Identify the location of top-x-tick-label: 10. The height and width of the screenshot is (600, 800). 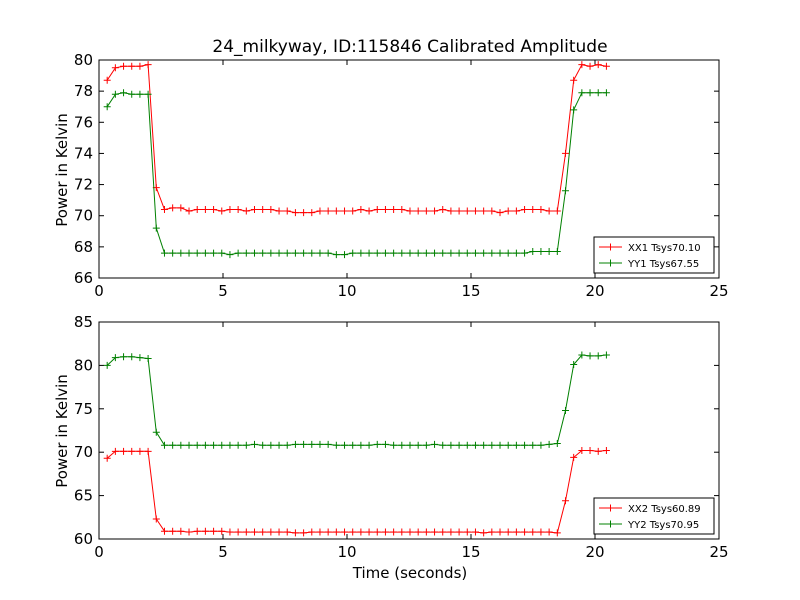
(346, 291).